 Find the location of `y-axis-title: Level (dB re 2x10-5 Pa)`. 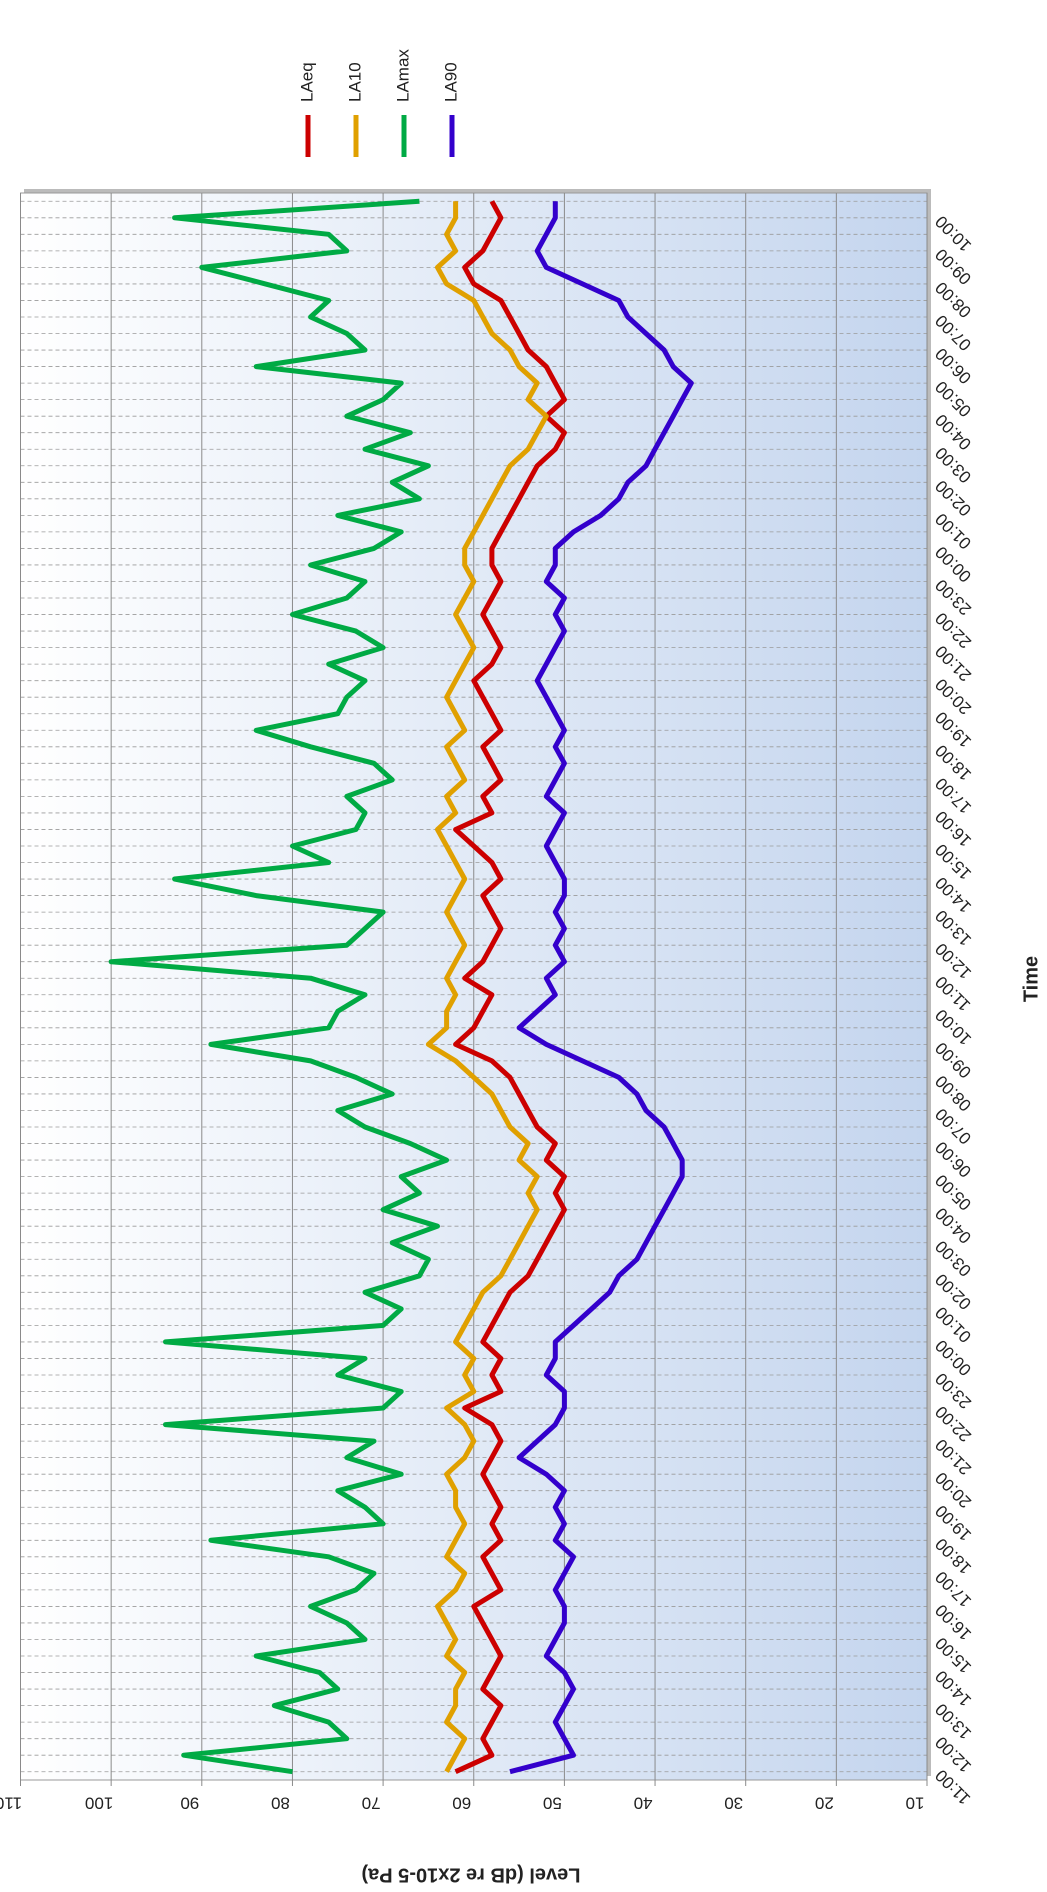

y-axis-title: Level (dB re 2x10-5 Pa) is located at coordinates (471, 1875).